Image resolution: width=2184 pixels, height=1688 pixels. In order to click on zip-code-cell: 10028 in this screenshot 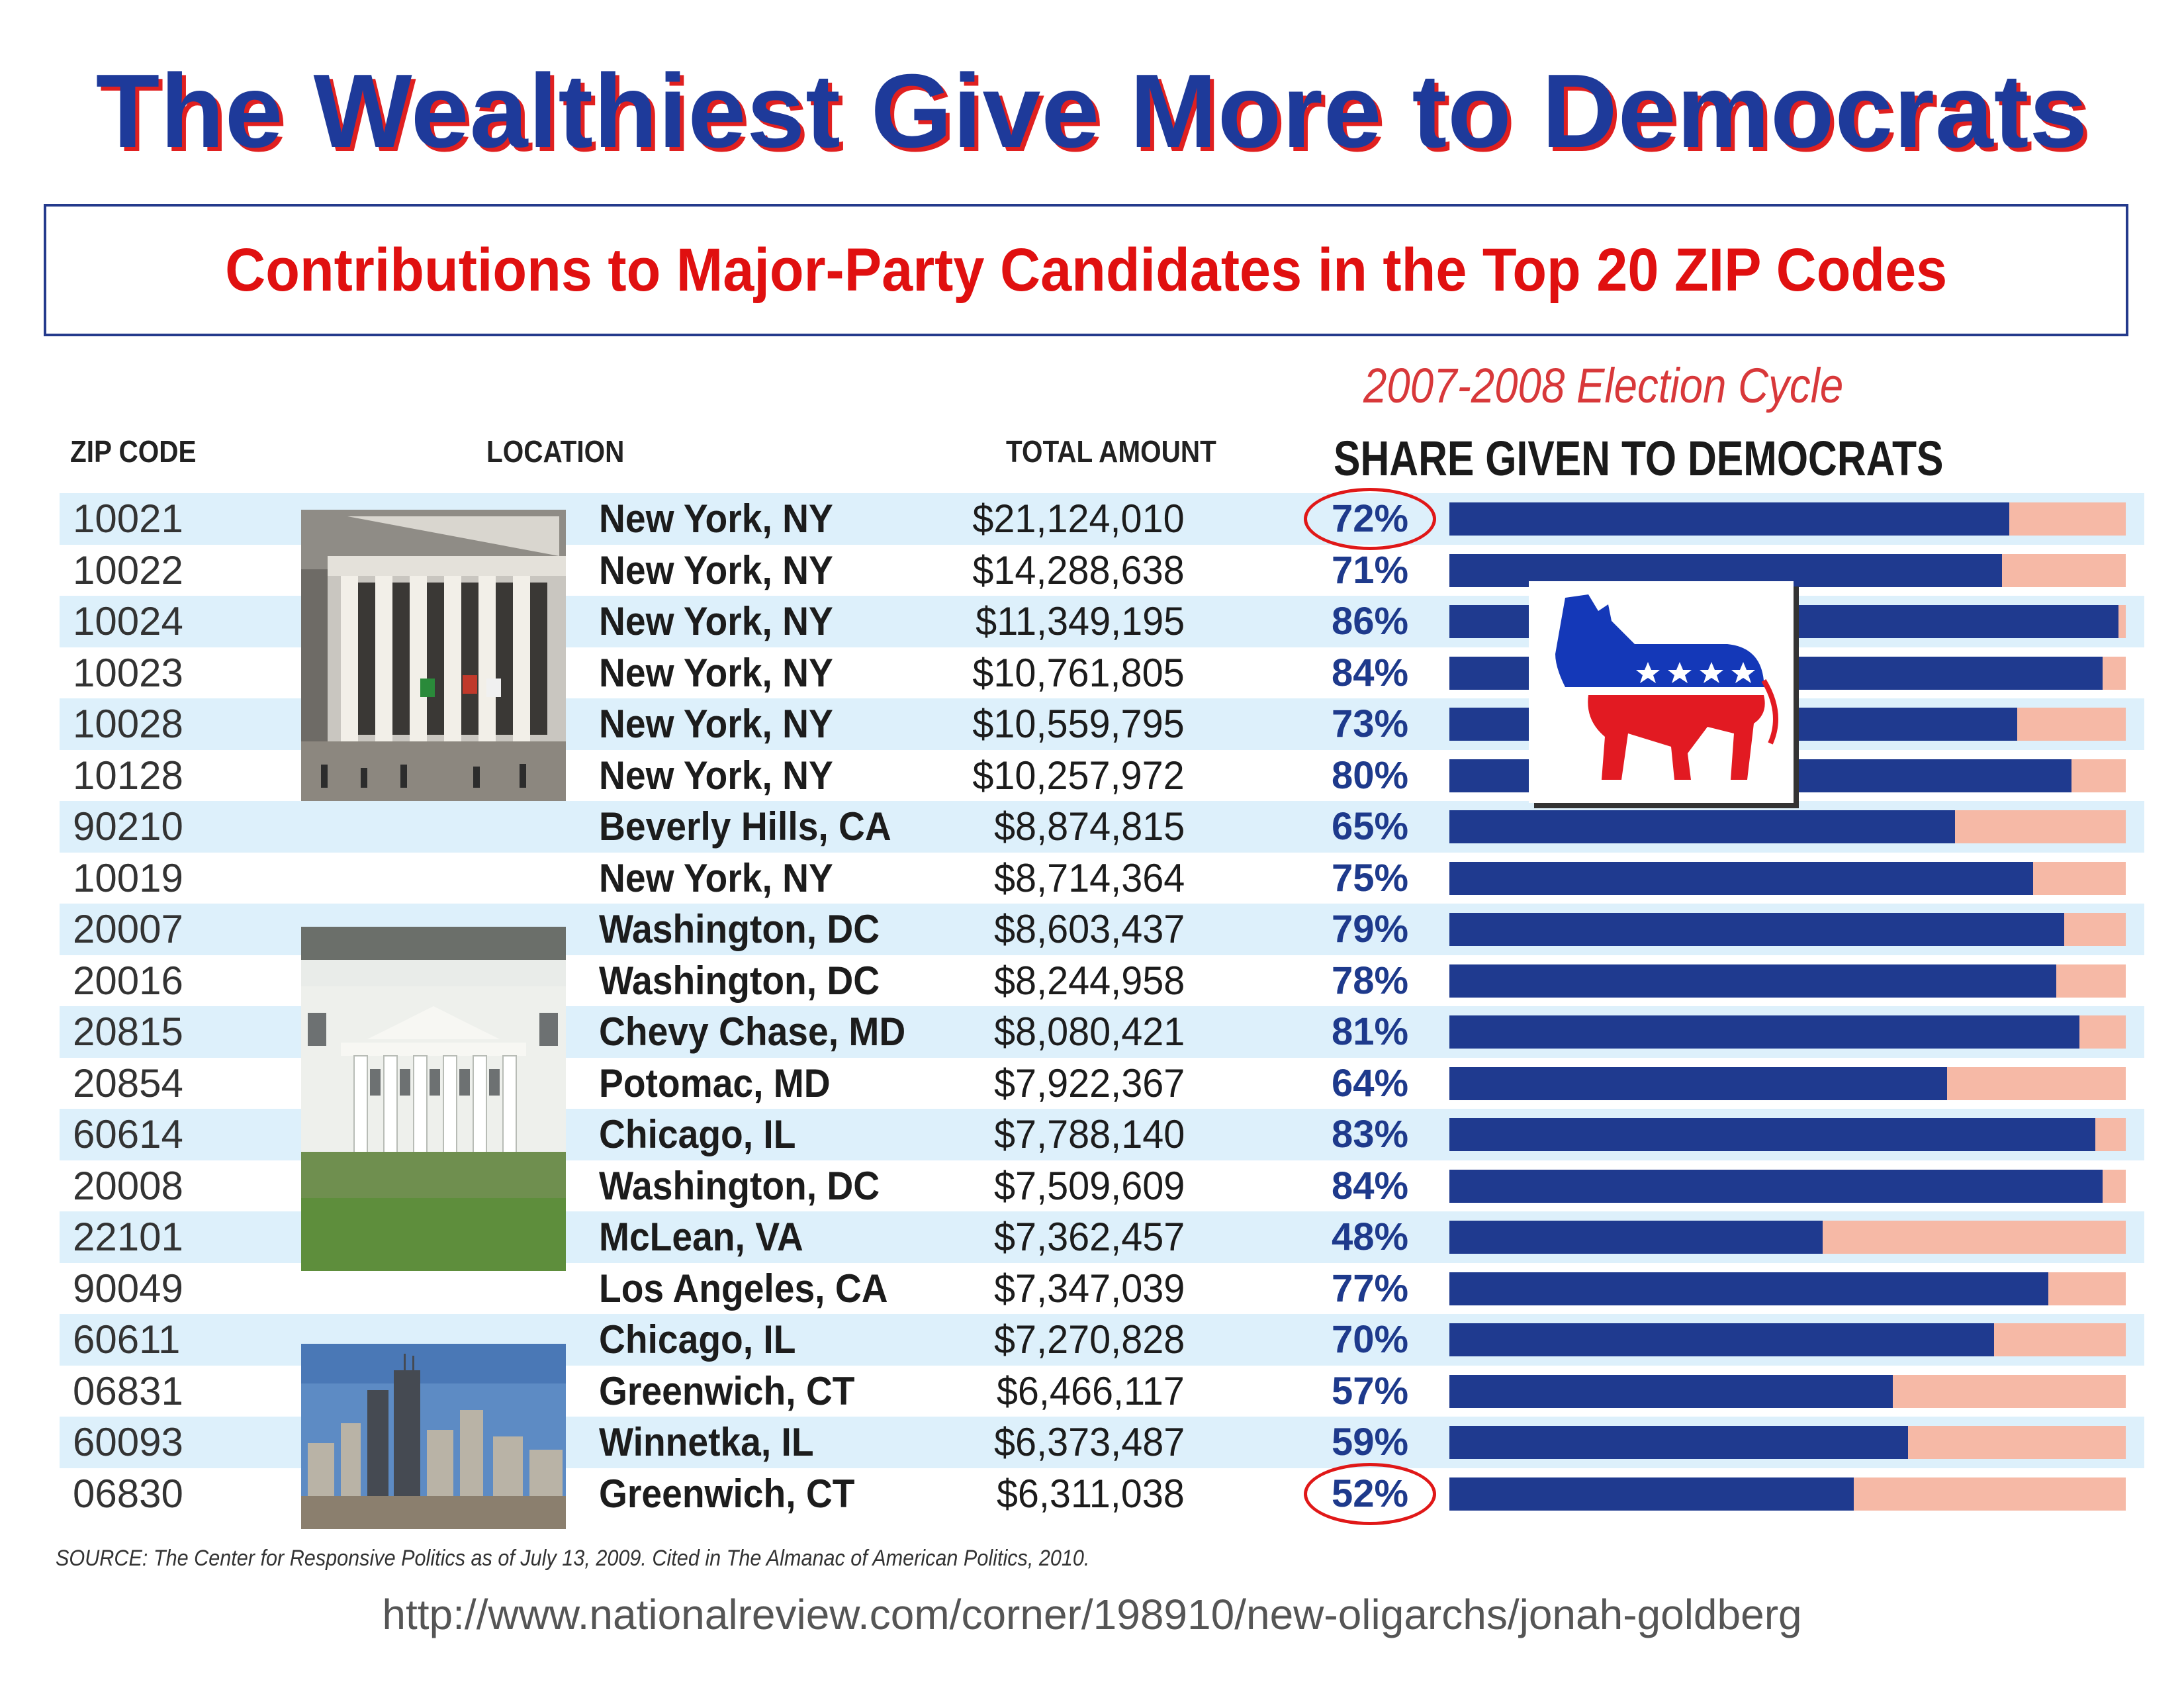, I will do `click(128, 724)`.